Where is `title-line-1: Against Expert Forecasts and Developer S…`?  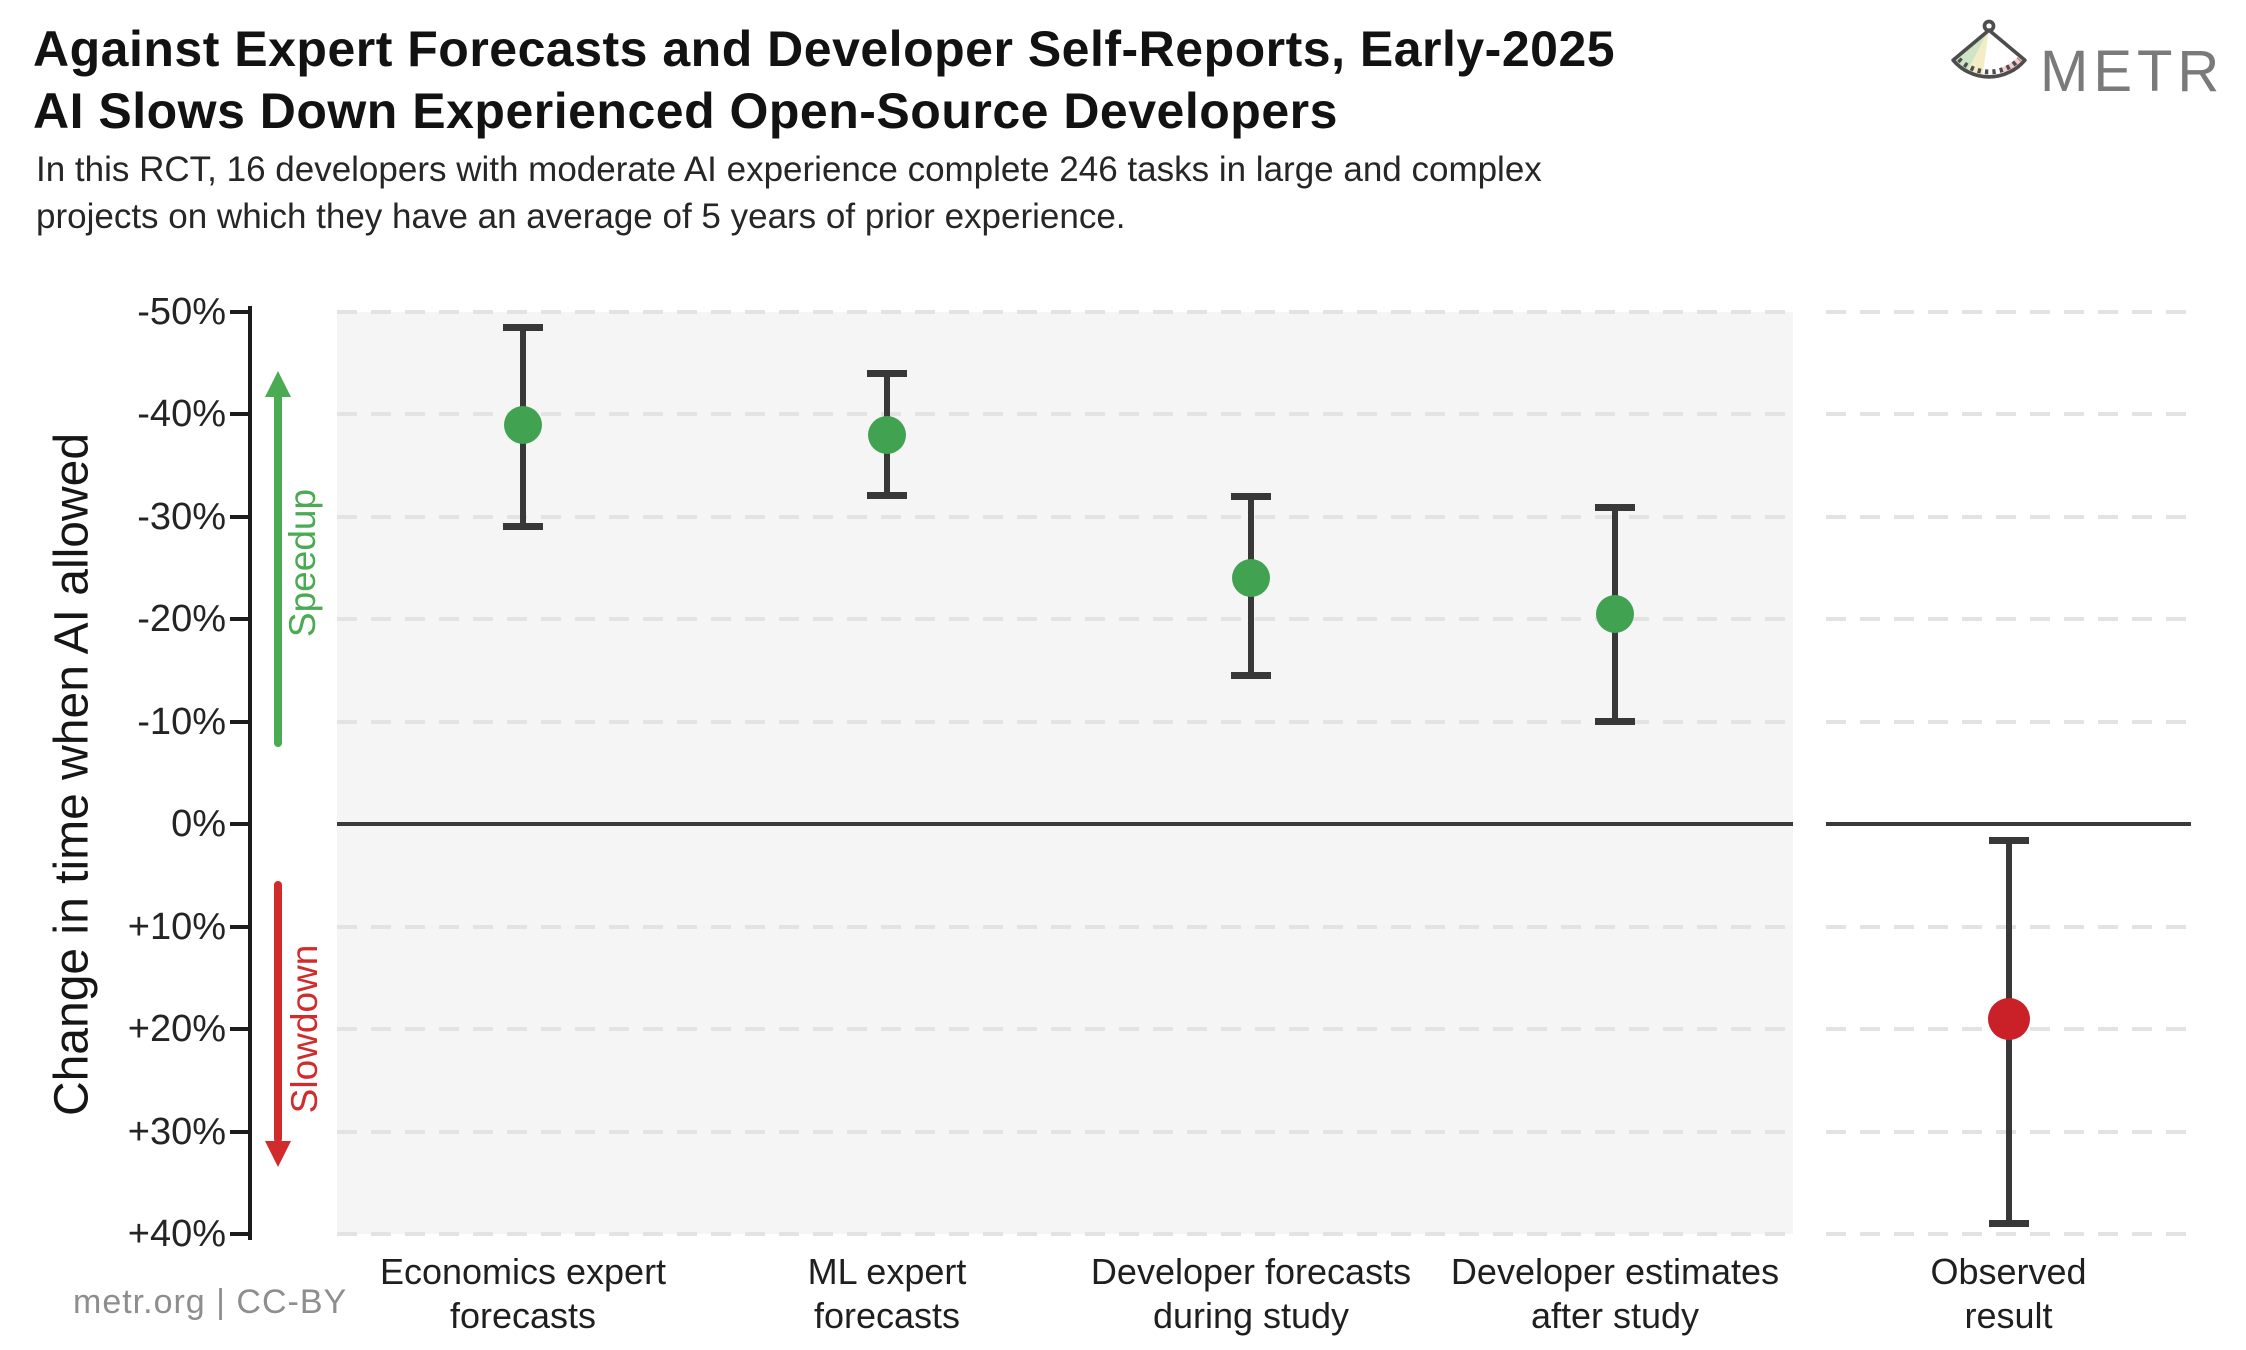 title-line-1: Against Expert Forecasts and Developer S… is located at coordinates (824, 49).